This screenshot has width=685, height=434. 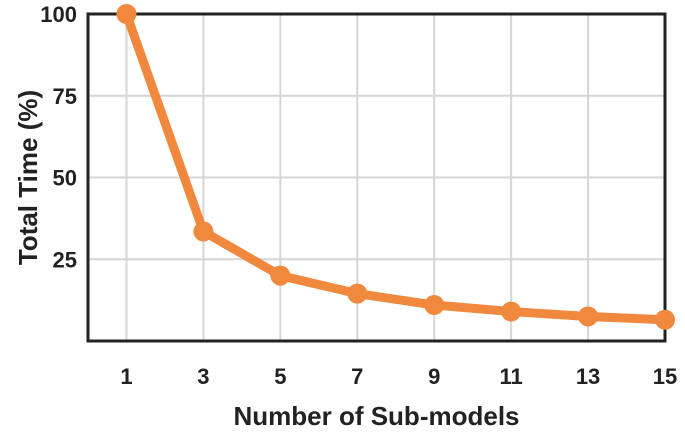 What do you see at coordinates (588, 376) in the screenshot?
I see `x-tick-label-6: 13` at bounding box center [588, 376].